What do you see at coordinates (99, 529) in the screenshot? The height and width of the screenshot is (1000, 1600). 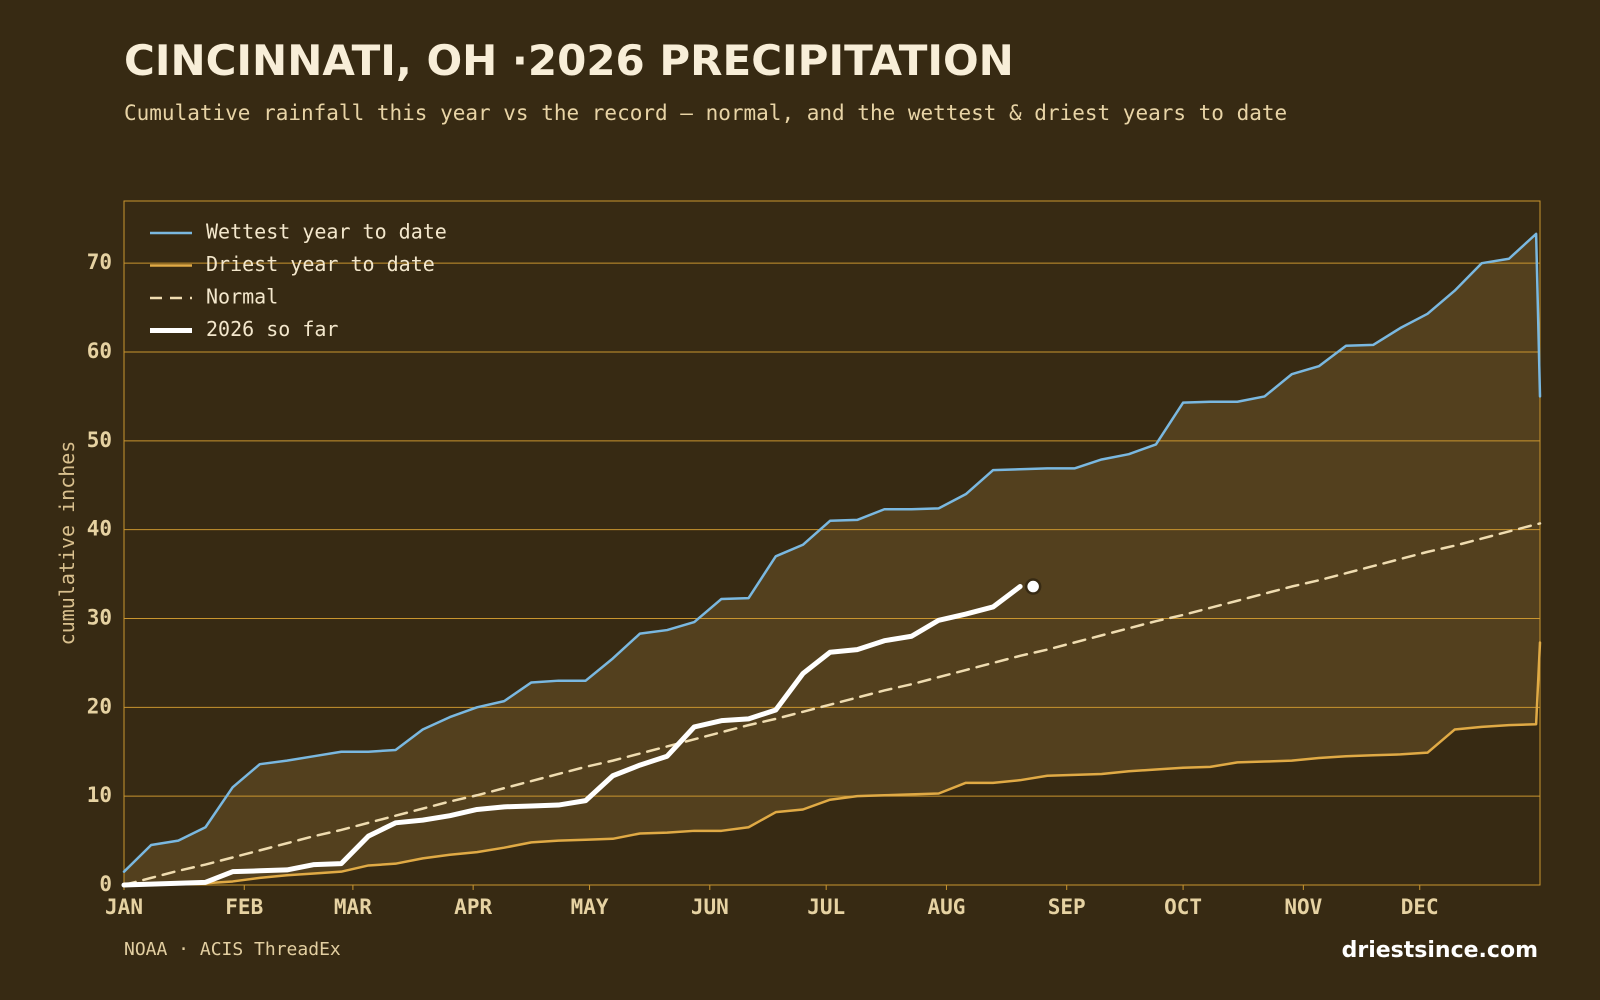 I see `y-tick-label: 40` at bounding box center [99, 529].